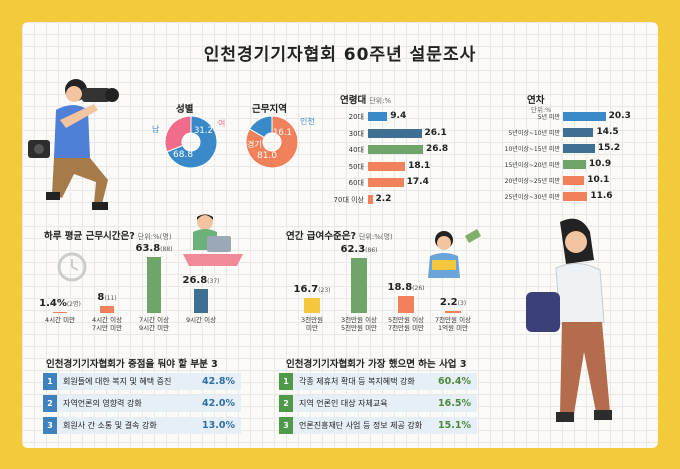 This screenshot has width=680, height=469. What do you see at coordinates (359, 324) in the screenshot?
I see `salary-category: 3천만원 이상 5천만원 미만` at bounding box center [359, 324].